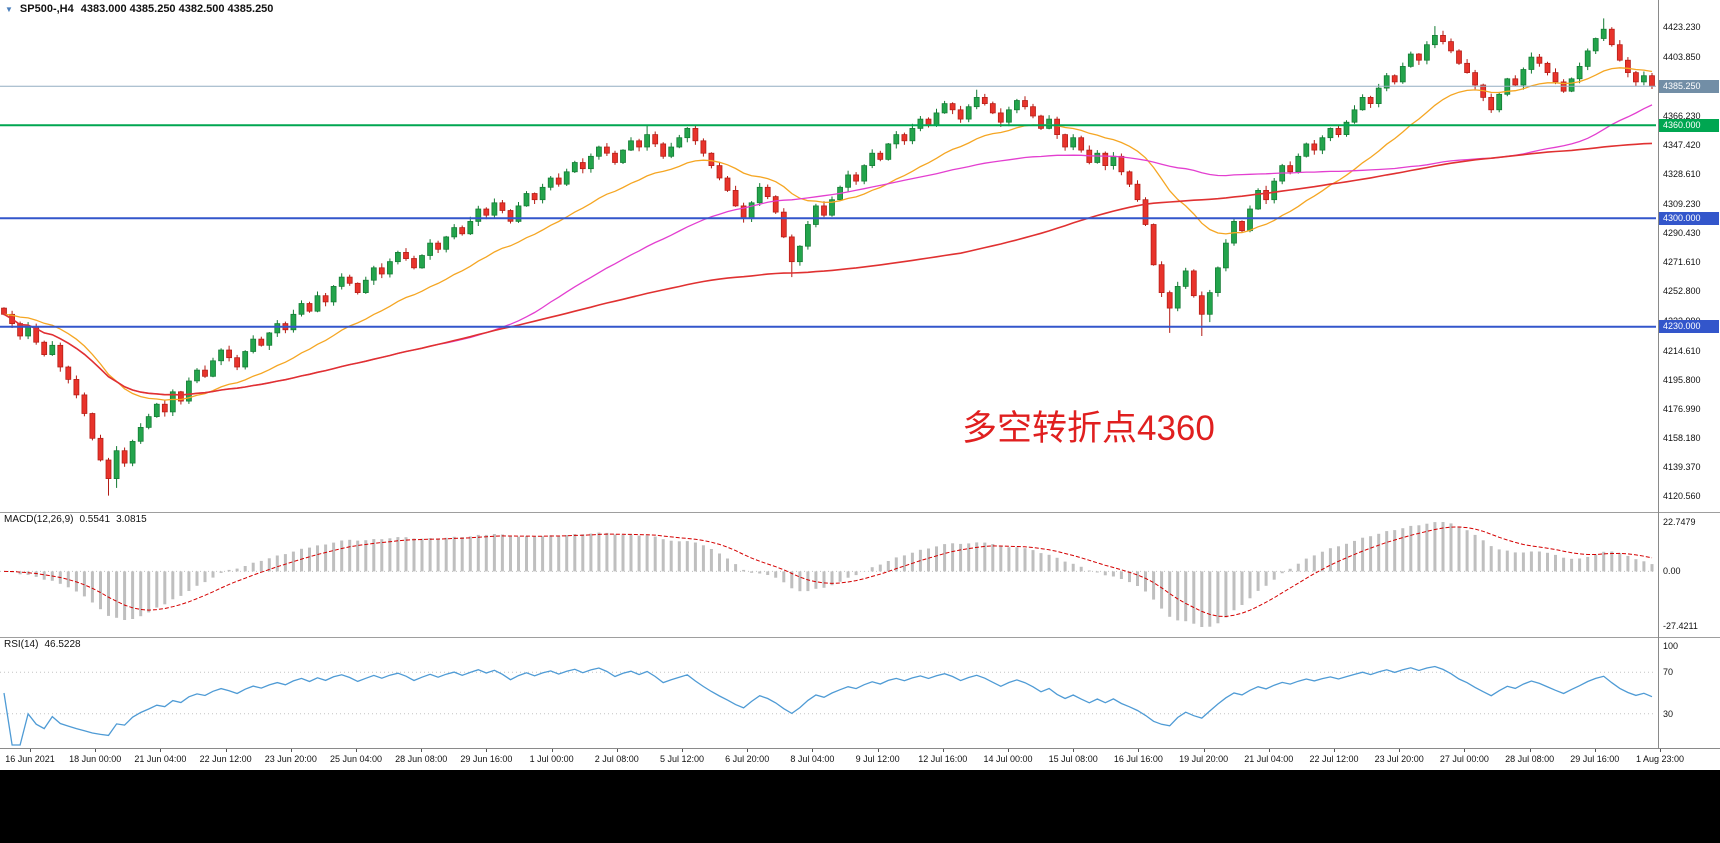  Describe the element at coordinates (177, 9) in the screenshot. I see `chart-ohlc-values: 4383.000 4385.250 4382.500 4385.250` at that location.